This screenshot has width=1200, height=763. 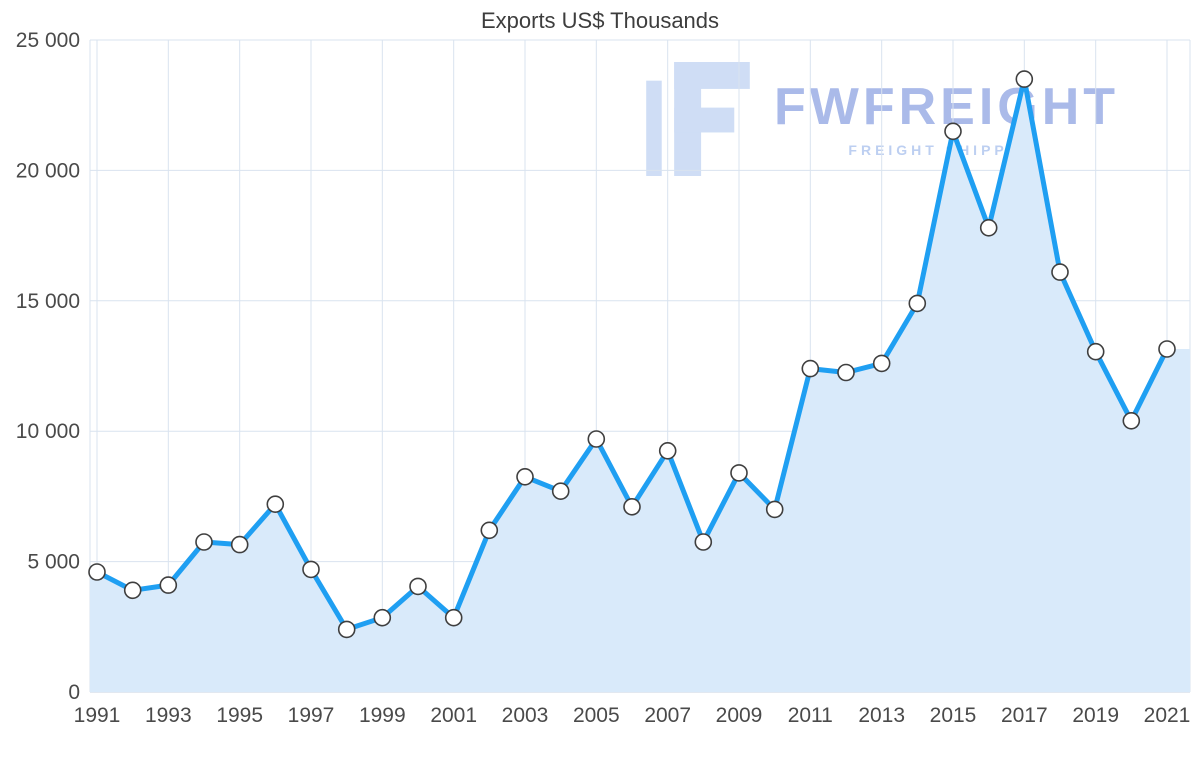 I want to click on data-point-2014, so click(x=917, y=303).